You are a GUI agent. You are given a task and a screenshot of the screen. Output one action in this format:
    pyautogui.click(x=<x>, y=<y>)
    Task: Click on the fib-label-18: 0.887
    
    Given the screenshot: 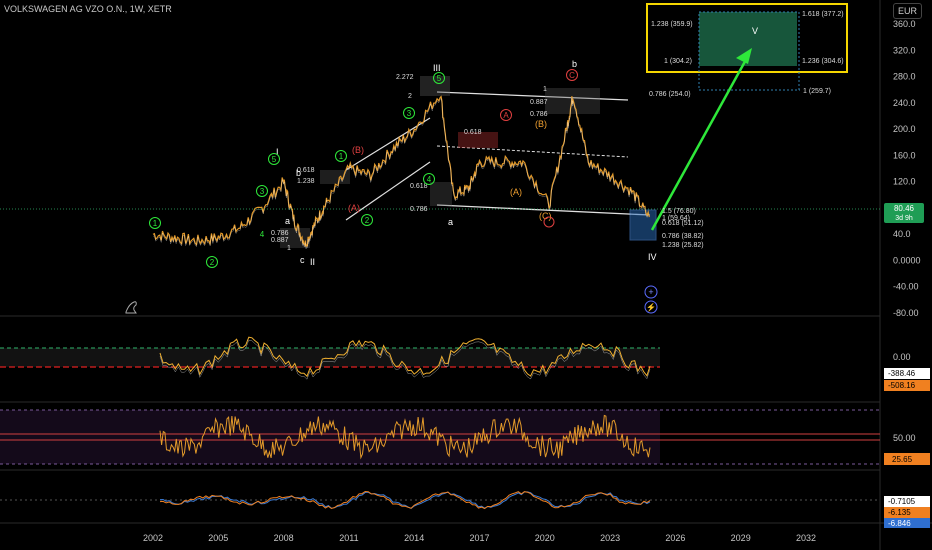 What is the action you would take?
    pyautogui.click(x=280, y=240)
    